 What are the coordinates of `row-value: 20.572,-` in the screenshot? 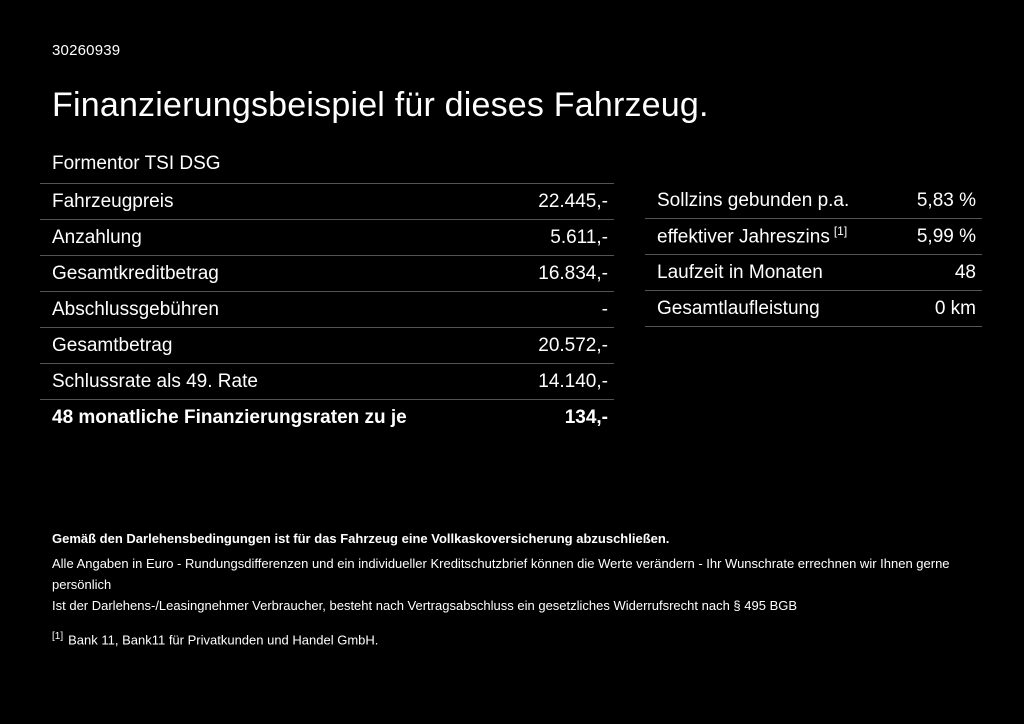 It's located at (573, 345).